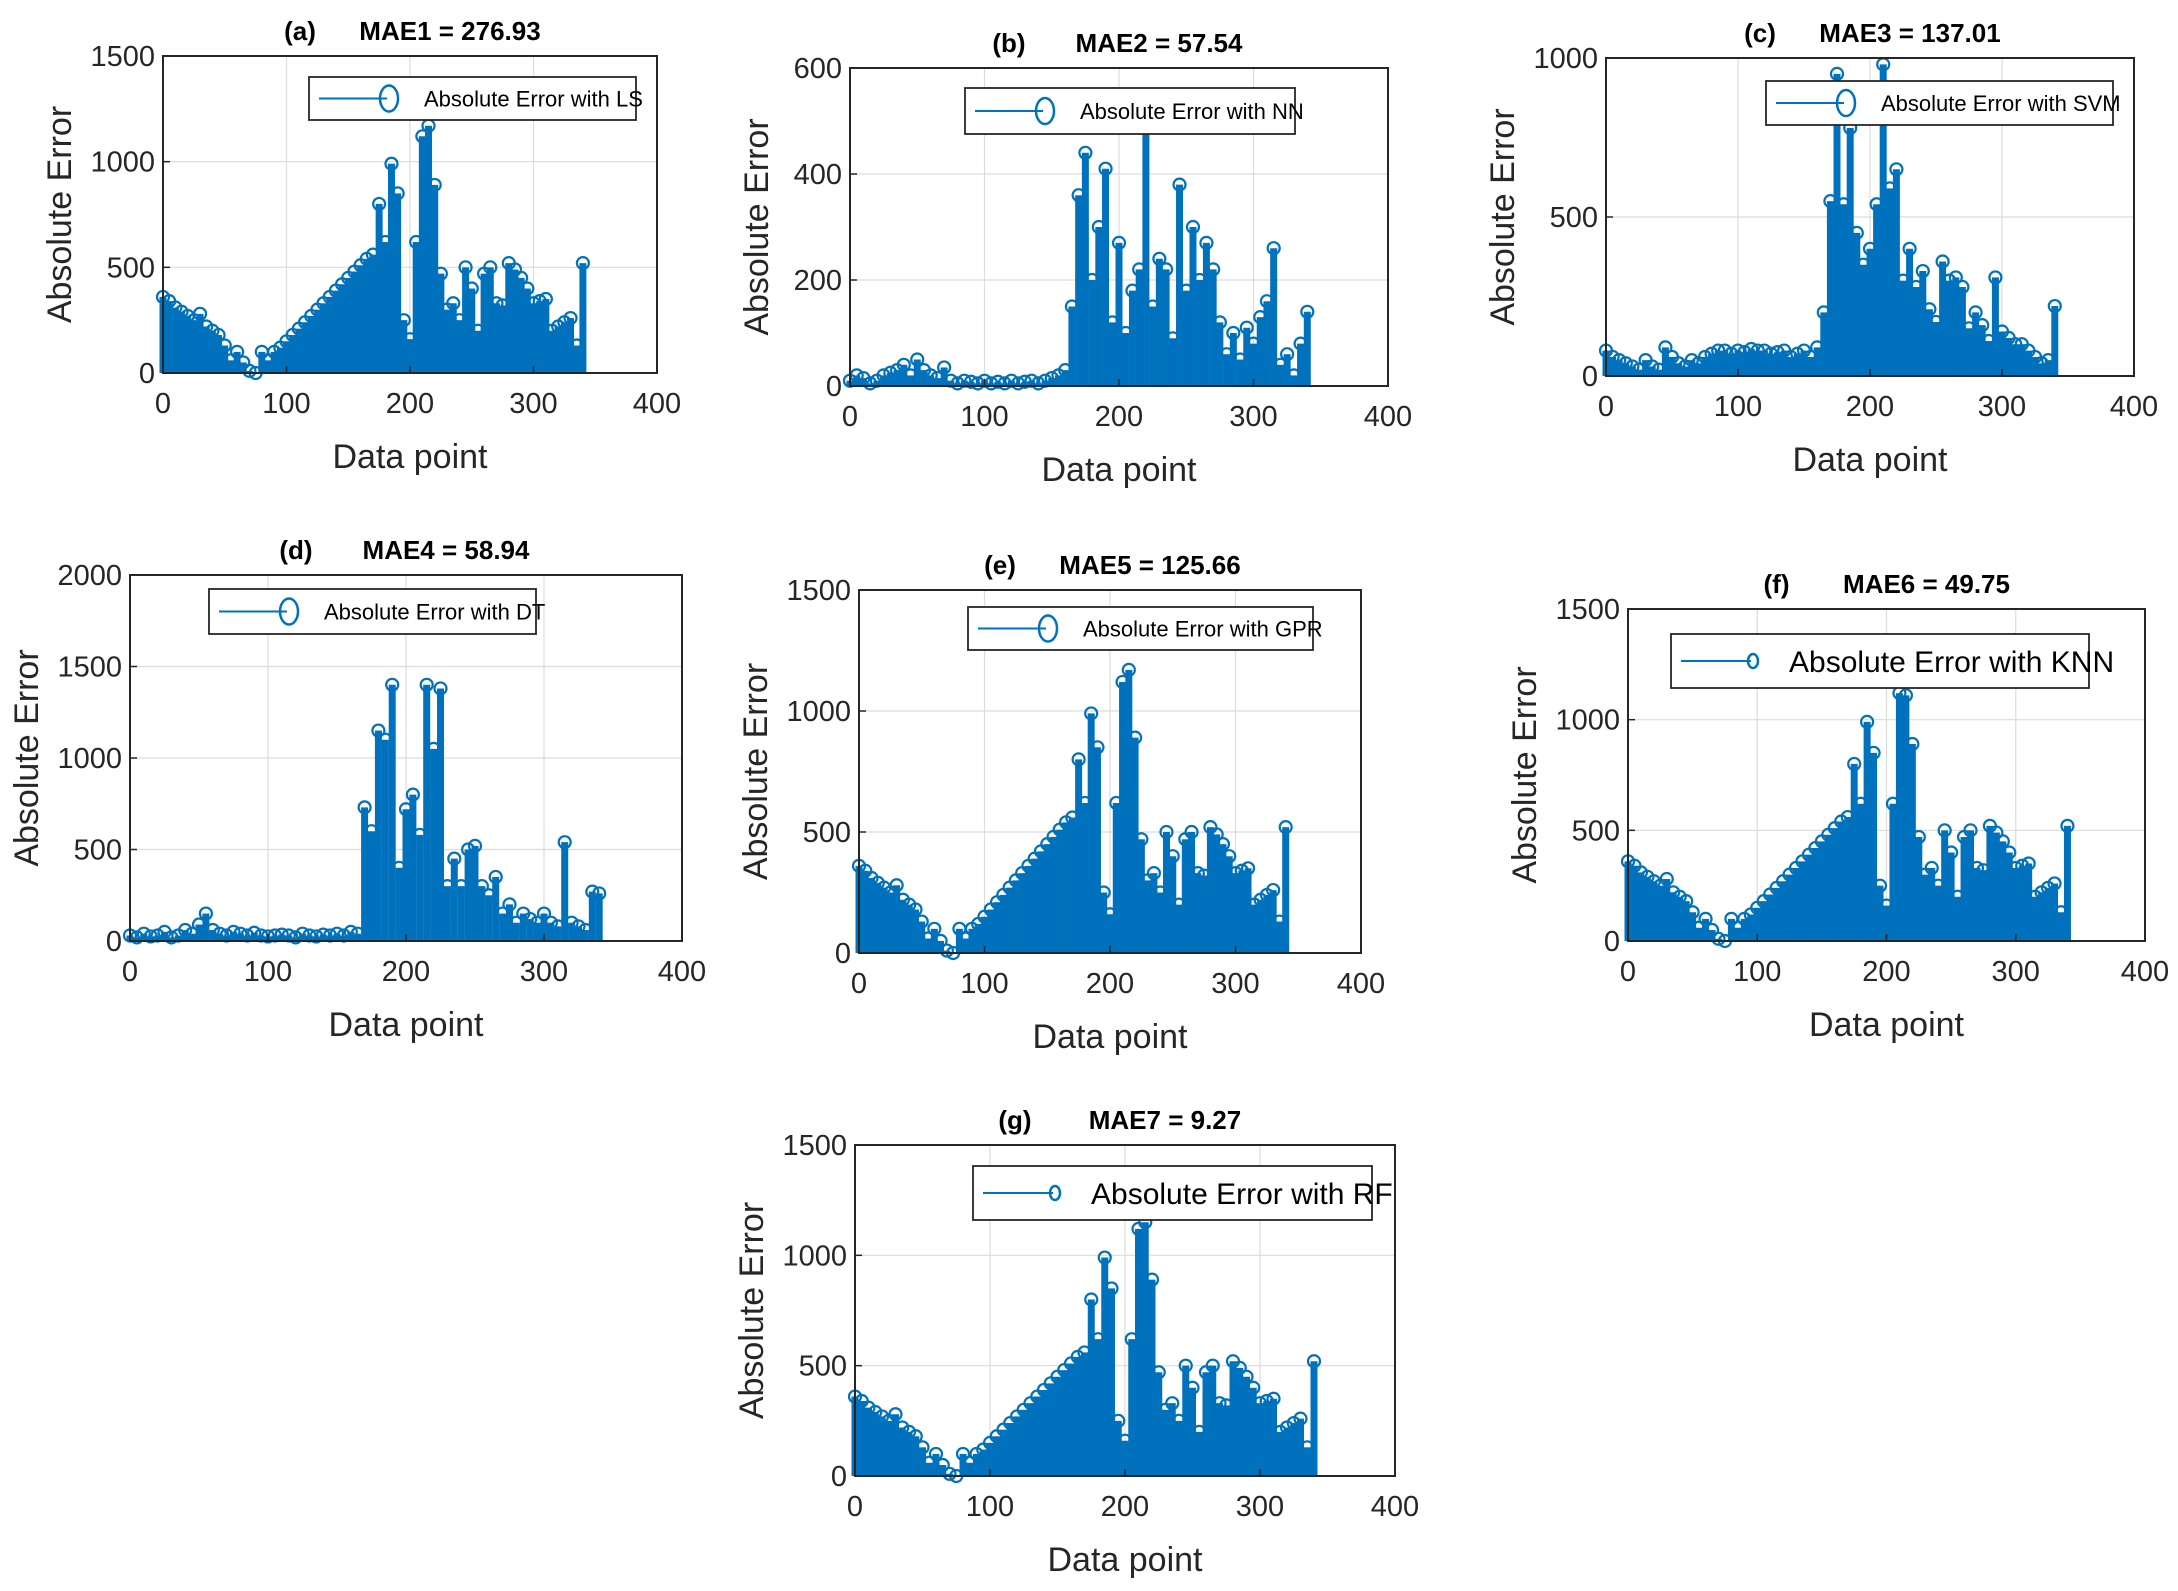  I want to click on panel-label: (a), so click(300, 31).